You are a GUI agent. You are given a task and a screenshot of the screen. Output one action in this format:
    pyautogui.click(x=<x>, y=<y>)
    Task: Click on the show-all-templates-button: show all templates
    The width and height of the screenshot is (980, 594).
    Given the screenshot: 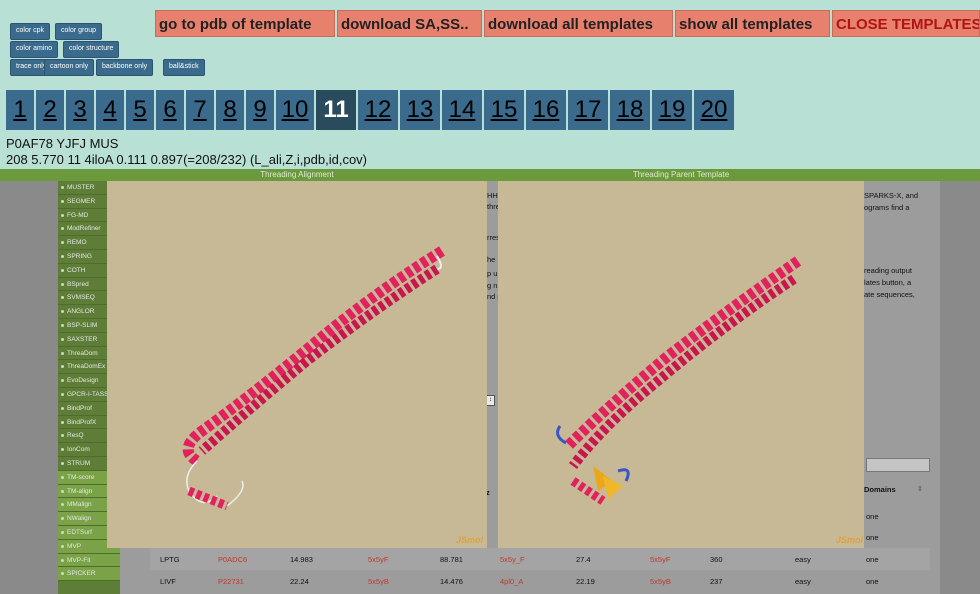 What is the action you would take?
    pyautogui.click(x=752, y=23)
    